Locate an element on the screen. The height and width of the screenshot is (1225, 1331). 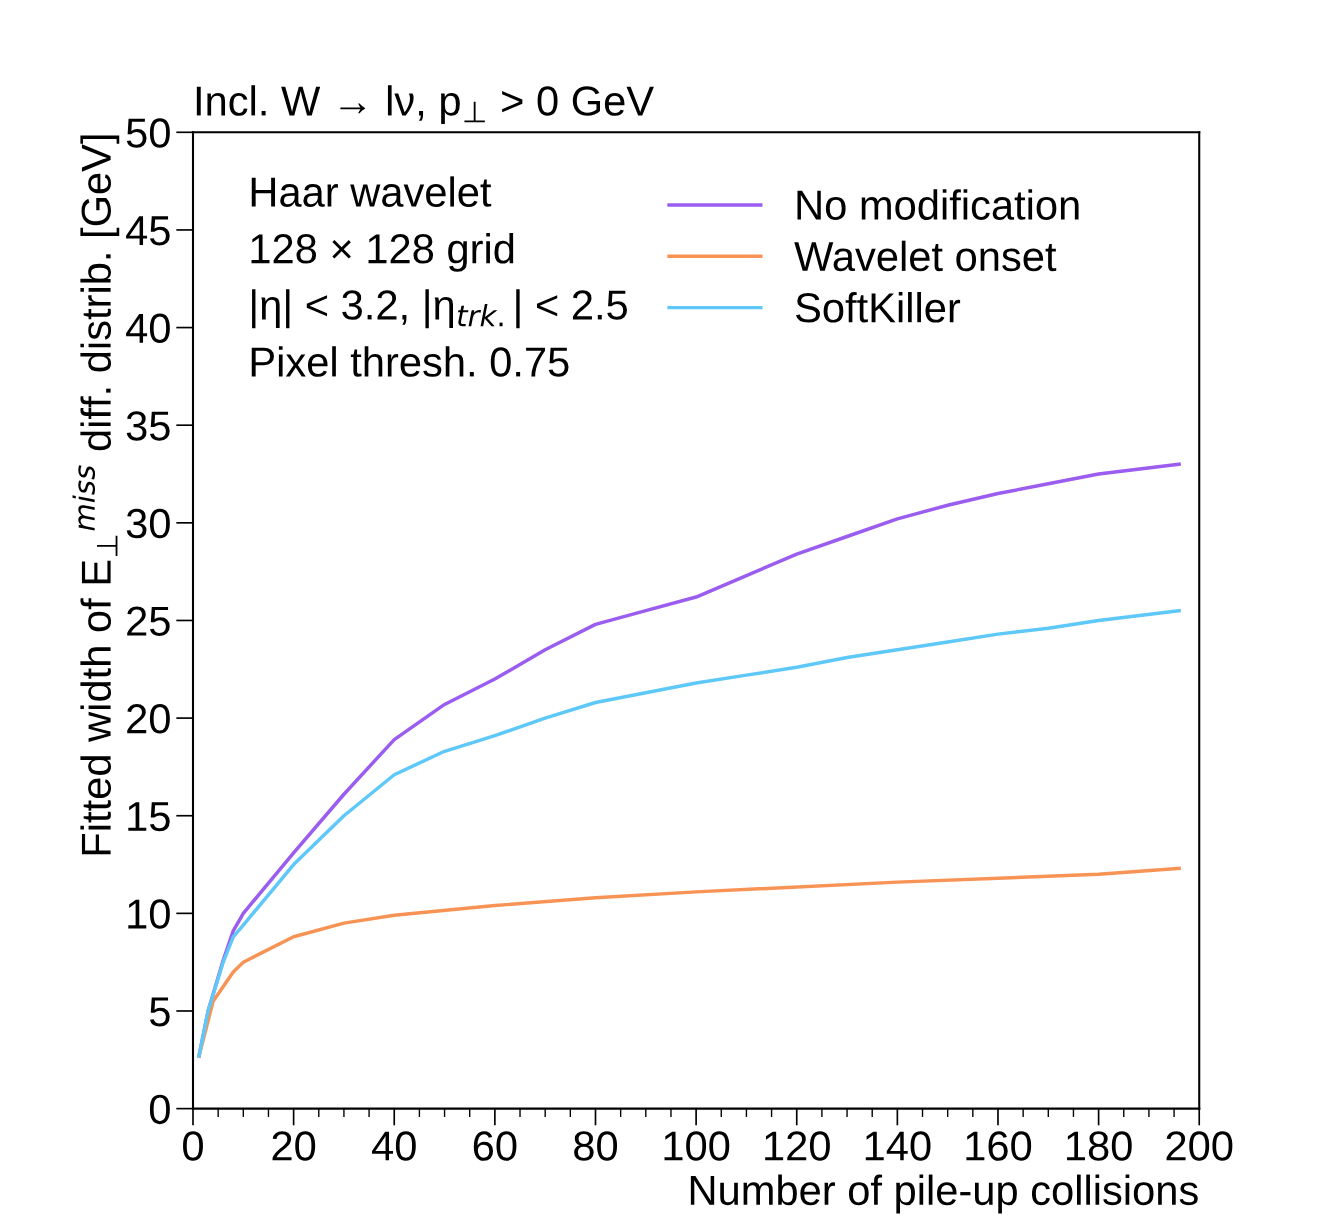
annotation: Pixel thresh. 0.75 is located at coordinates (410, 361).